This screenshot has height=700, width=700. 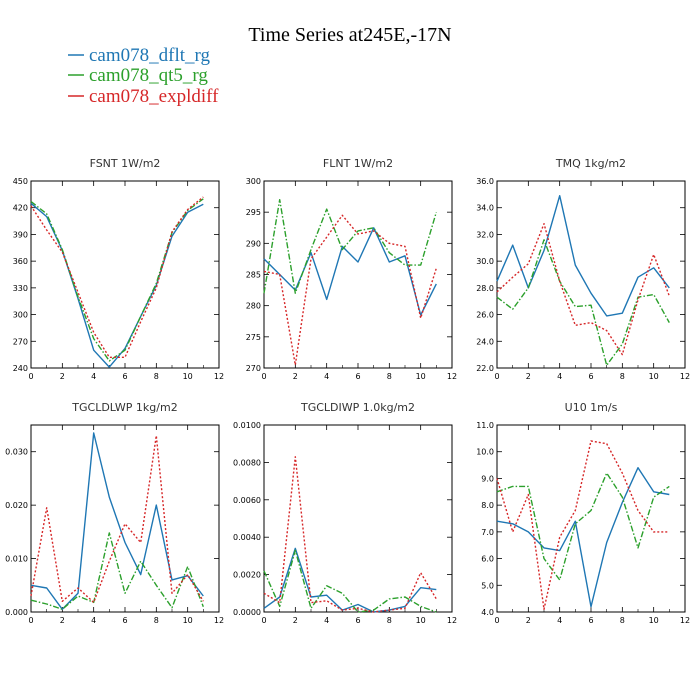 I want to click on y-tick-label: 0.020, so click(x=16, y=505).